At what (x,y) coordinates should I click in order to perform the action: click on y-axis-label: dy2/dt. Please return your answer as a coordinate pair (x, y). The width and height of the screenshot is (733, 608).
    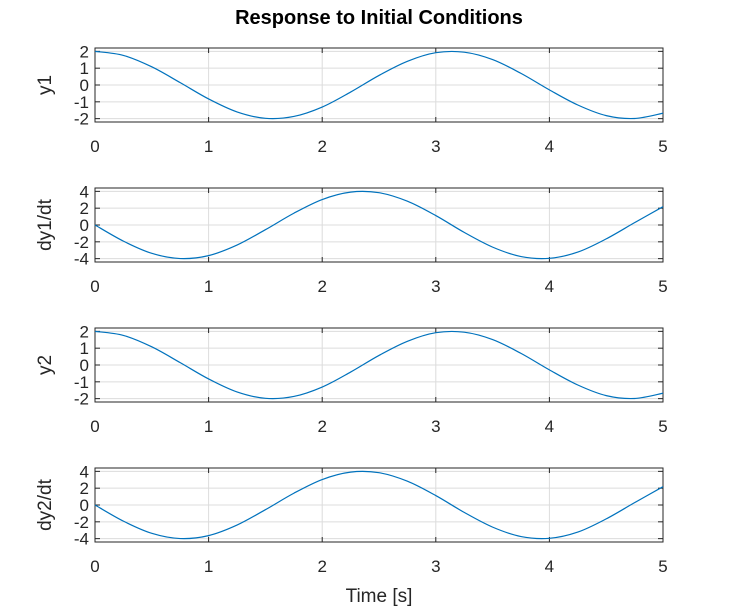
    Looking at the image, I should click on (45, 504).